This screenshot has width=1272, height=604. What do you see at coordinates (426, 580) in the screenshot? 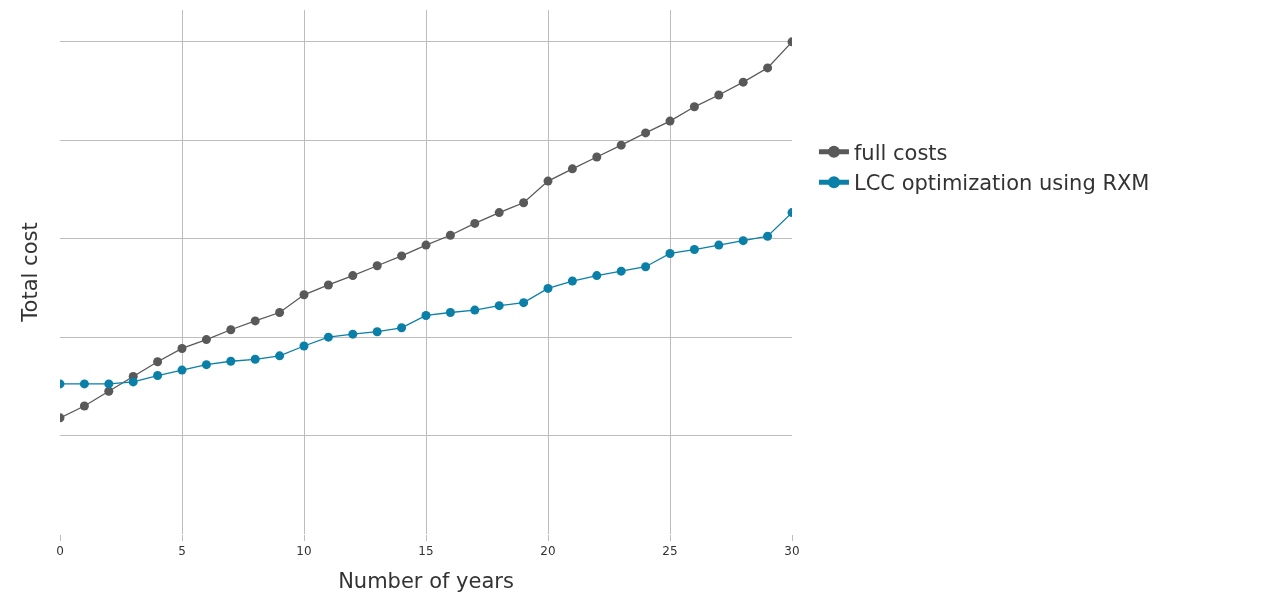
I see `x-axis-title: Number of years` at bounding box center [426, 580].